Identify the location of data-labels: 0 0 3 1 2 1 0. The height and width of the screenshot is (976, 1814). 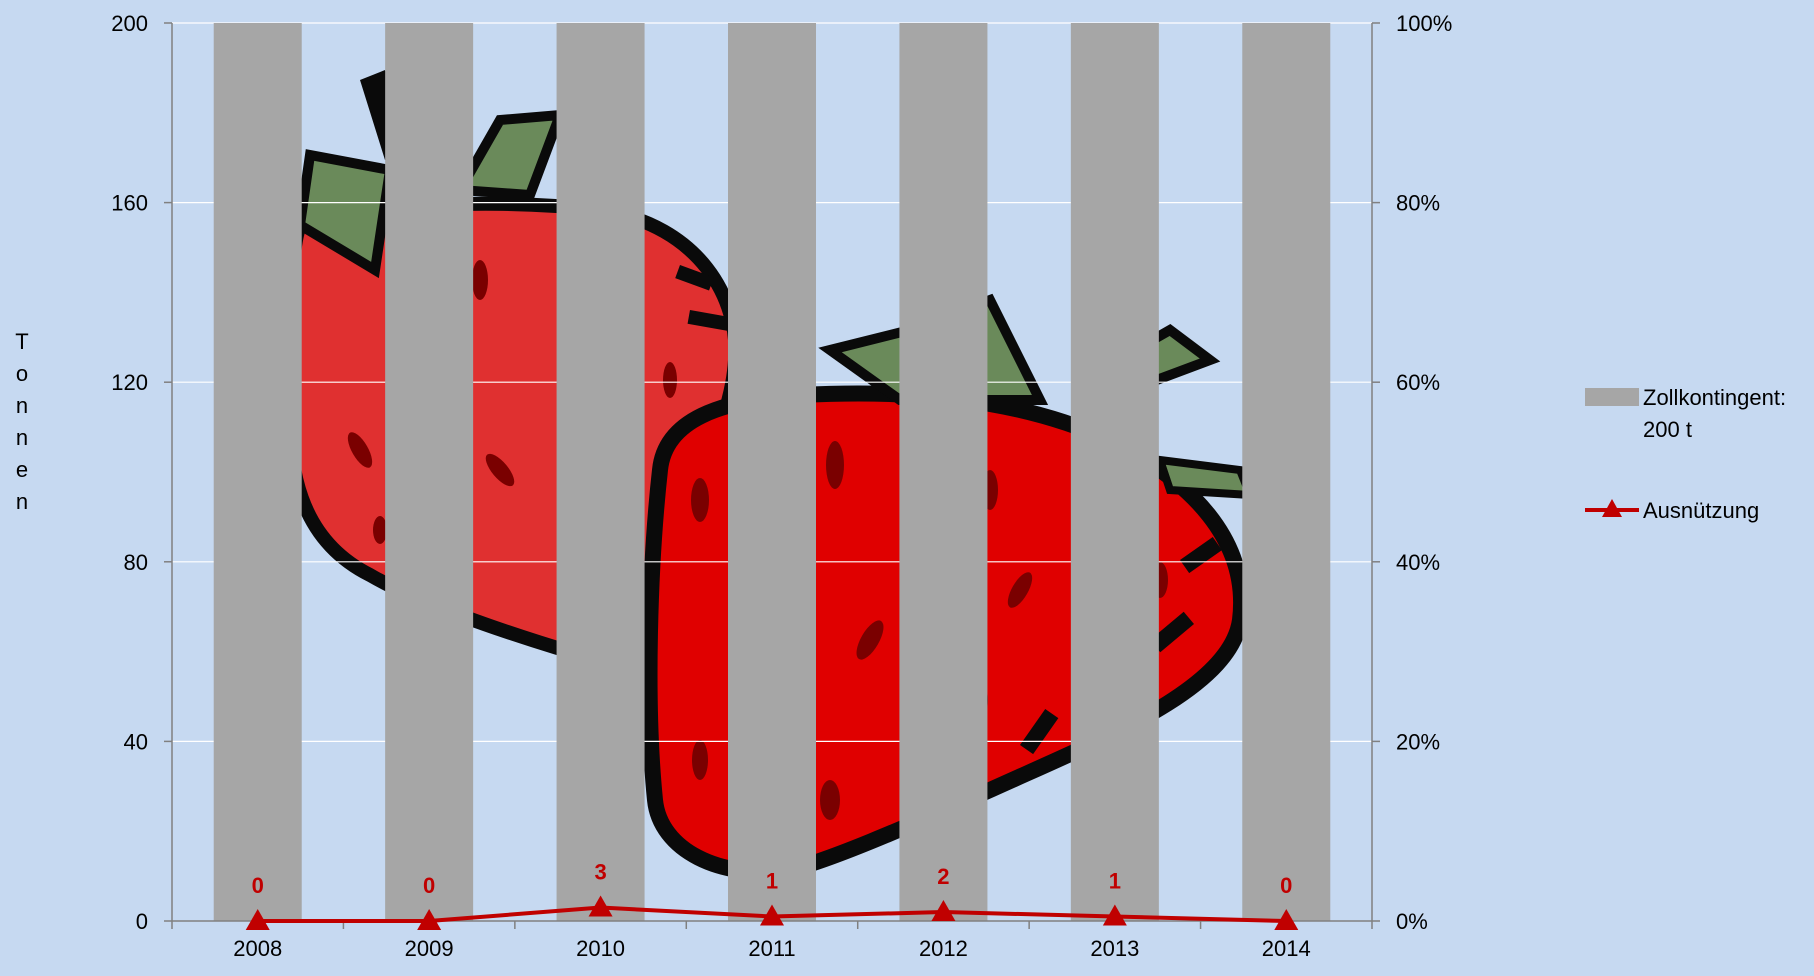
(772, 879).